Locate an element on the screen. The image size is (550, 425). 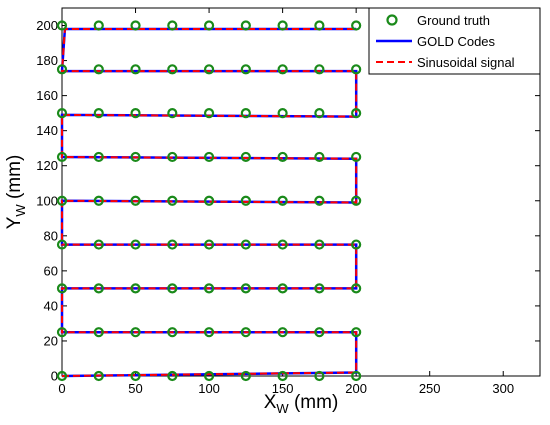
legend: Ground truth GOLD Codes Sinusoidal signal is located at coordinates (454, 41).